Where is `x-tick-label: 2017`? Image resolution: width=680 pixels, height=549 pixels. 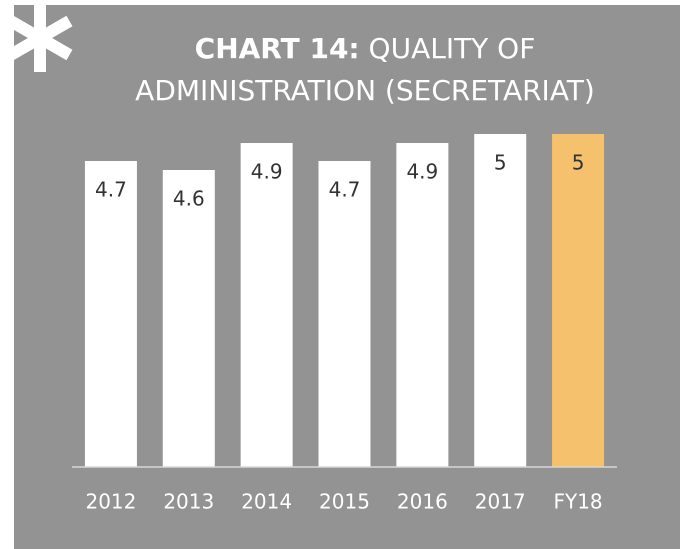 x-tick-label: 2017 is located at coordinates (500, 502).